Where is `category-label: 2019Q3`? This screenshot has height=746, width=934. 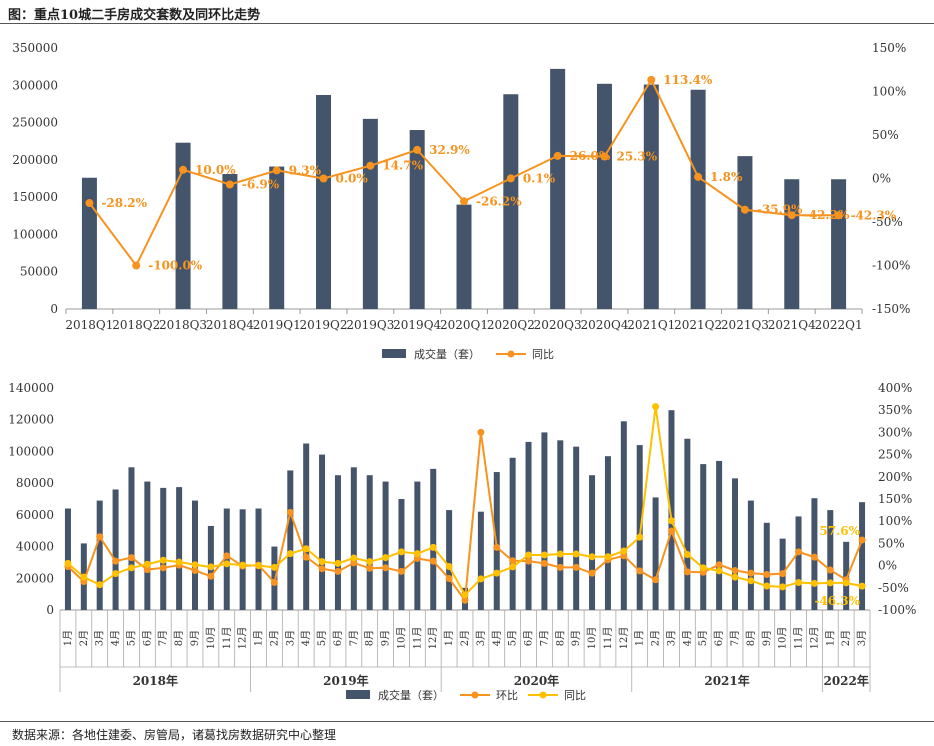
category-label: 2019Q3 is located at coordinates (370, 325).